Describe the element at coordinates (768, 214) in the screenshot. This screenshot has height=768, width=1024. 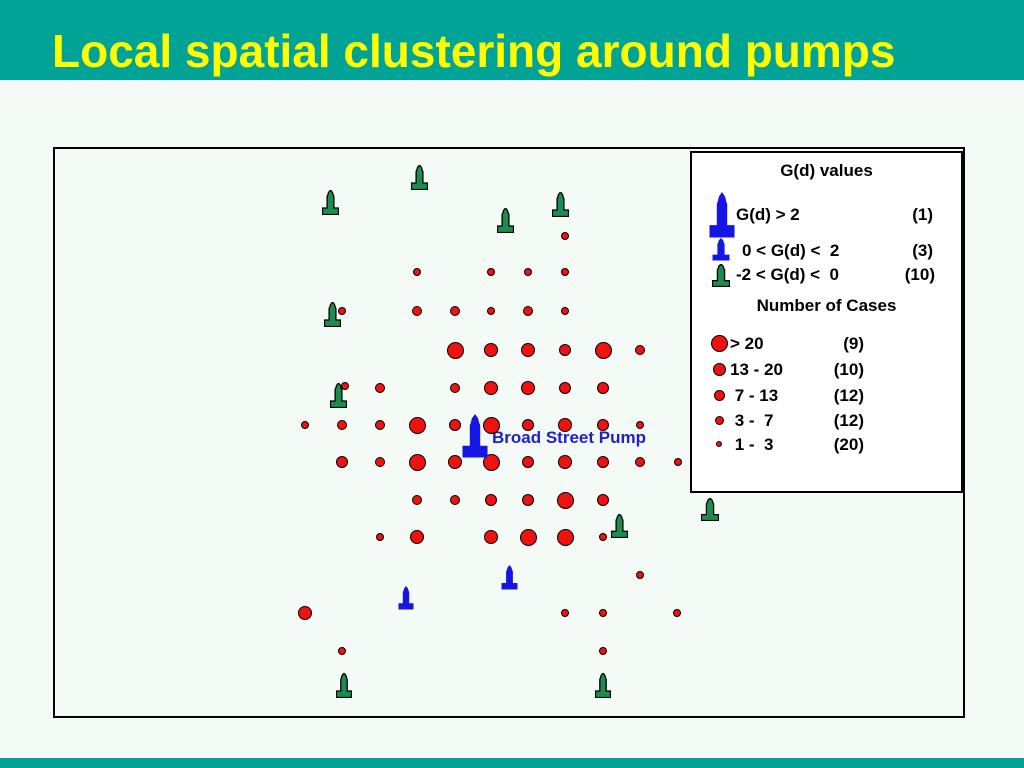
I see `legend-gd-row-label: G(d) > 2` at that location.